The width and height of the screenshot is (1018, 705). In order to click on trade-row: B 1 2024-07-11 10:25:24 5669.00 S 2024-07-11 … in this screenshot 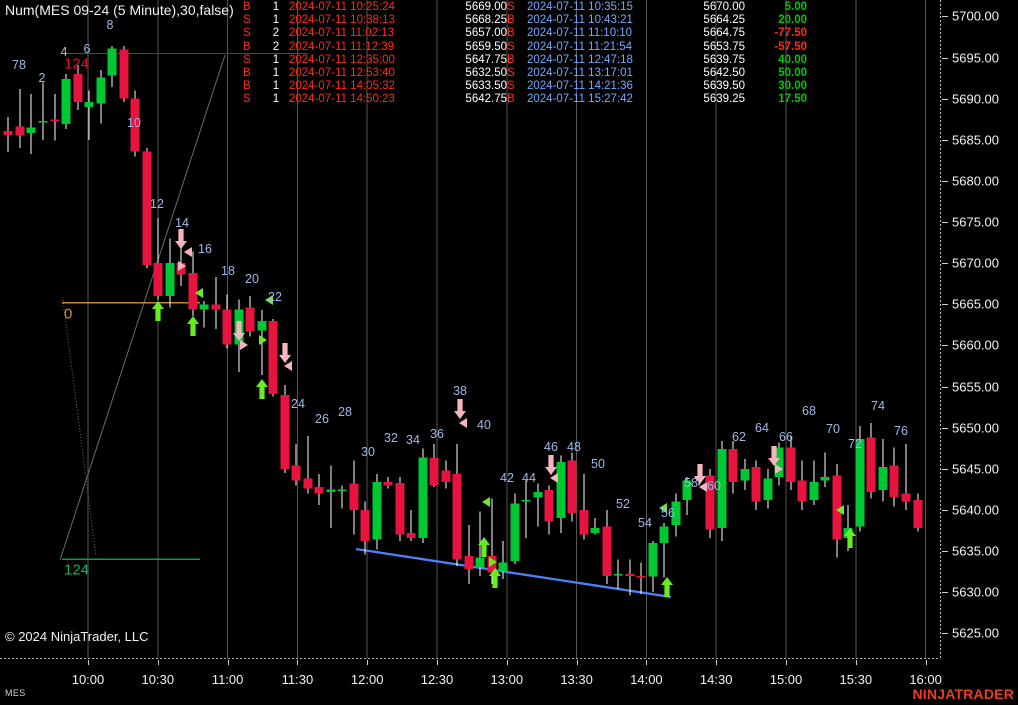, I will do `click(525, 7)`.